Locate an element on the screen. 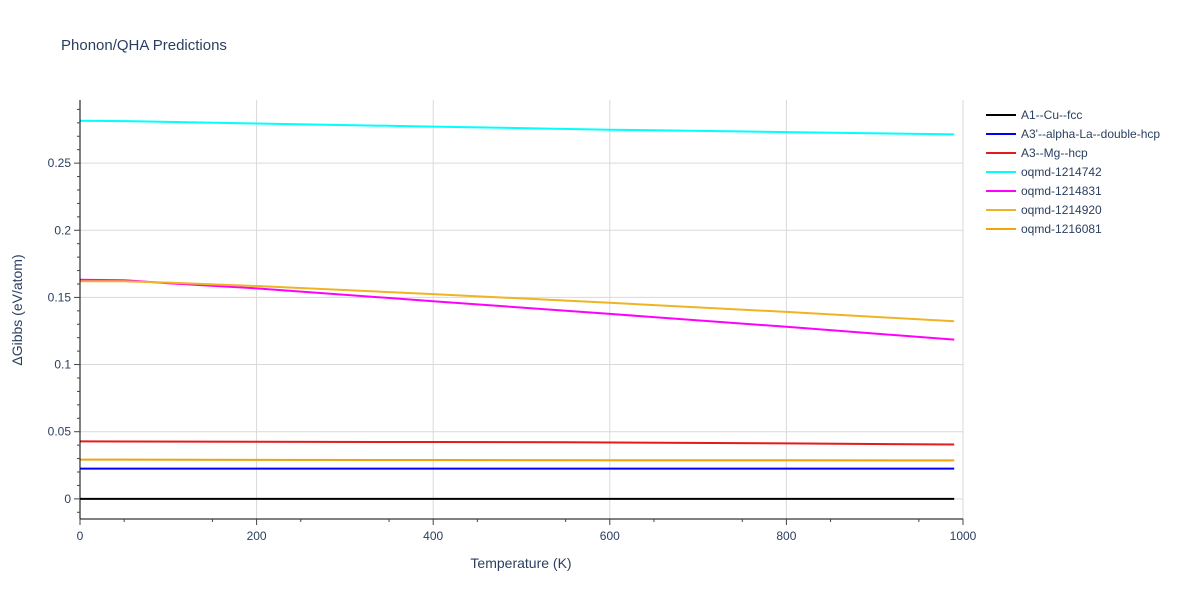 This screenshot has width=1200, height=600. x-tick-label: 800 is located at coordinates (786, 536).